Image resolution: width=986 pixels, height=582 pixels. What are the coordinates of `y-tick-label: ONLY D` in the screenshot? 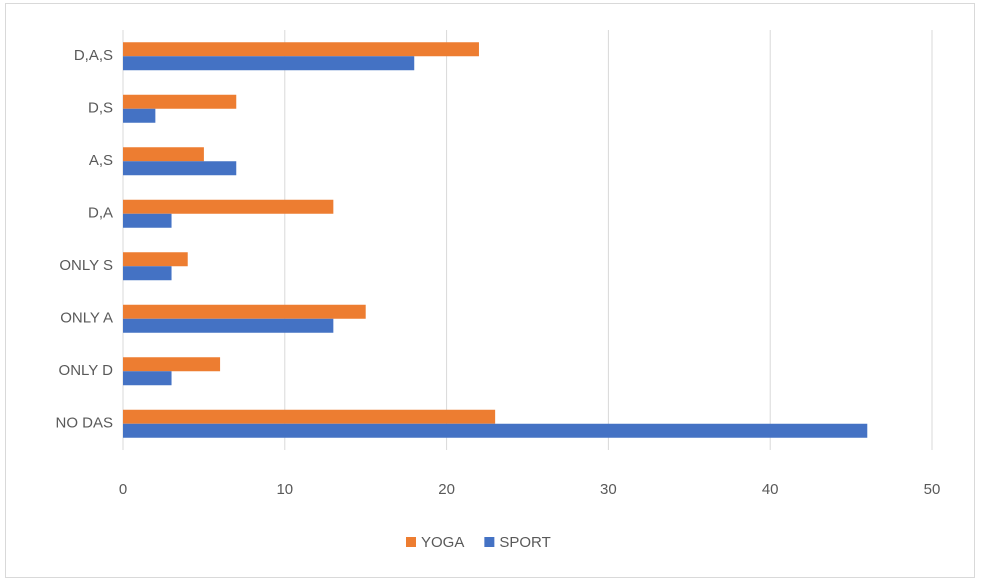 It's located at (86, 370).